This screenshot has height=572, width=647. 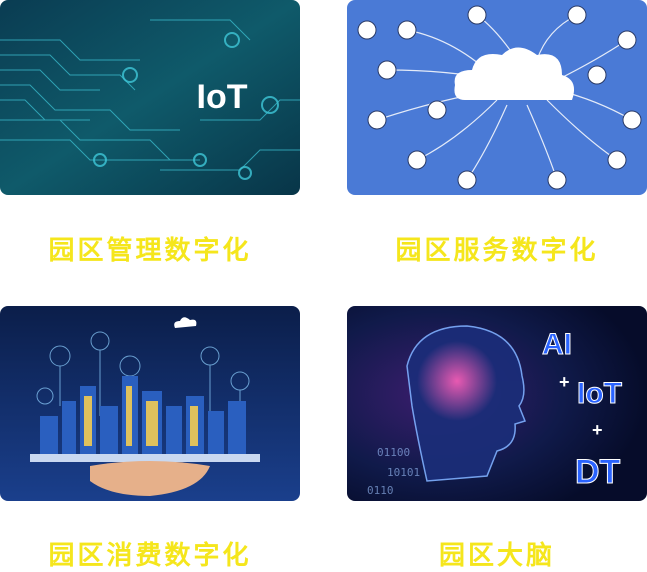 I want to click on dt-image-label: DT, so click(x=598, y=472).